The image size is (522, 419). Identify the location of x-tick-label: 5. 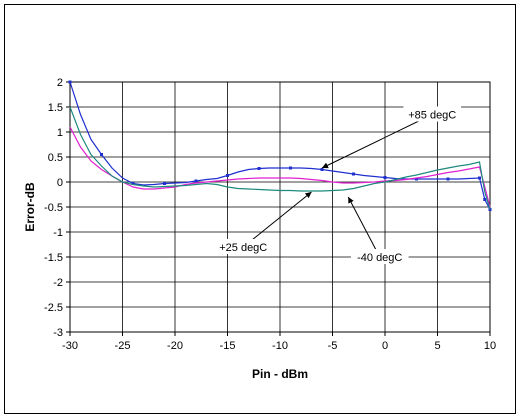
(437, 346).